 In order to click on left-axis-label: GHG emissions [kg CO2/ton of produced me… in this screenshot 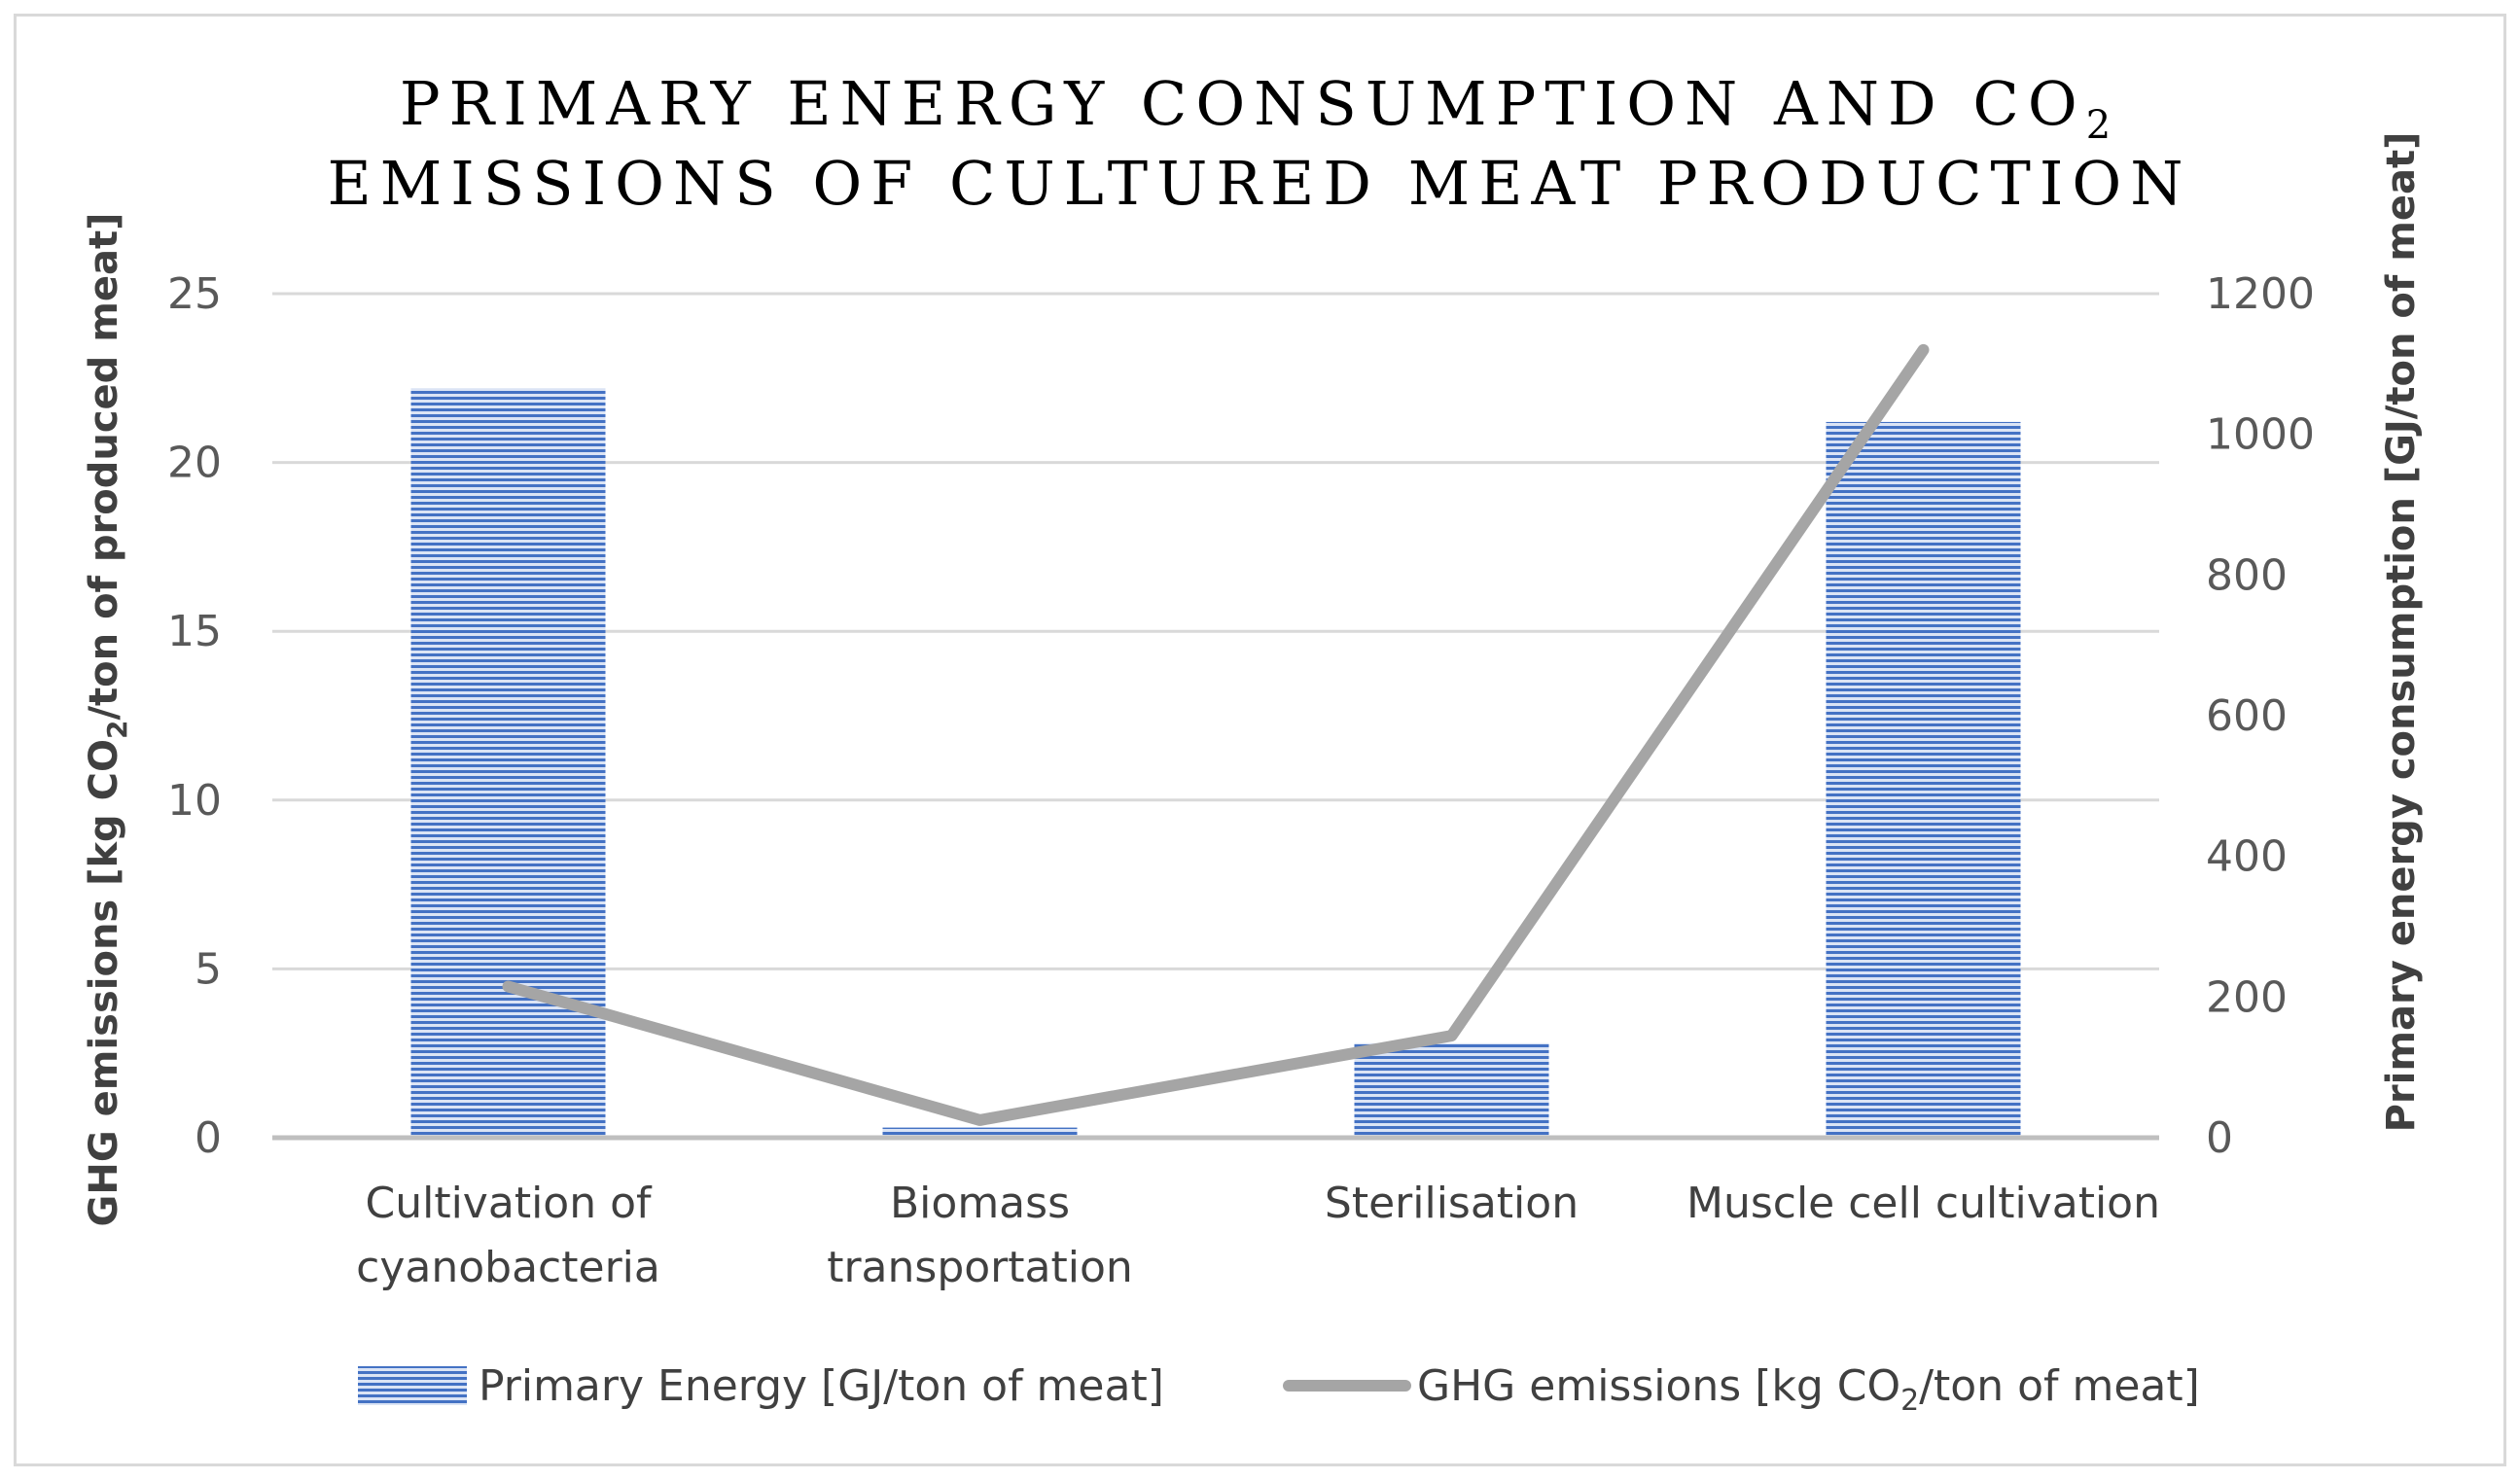, I will do `click(107, 720)`.